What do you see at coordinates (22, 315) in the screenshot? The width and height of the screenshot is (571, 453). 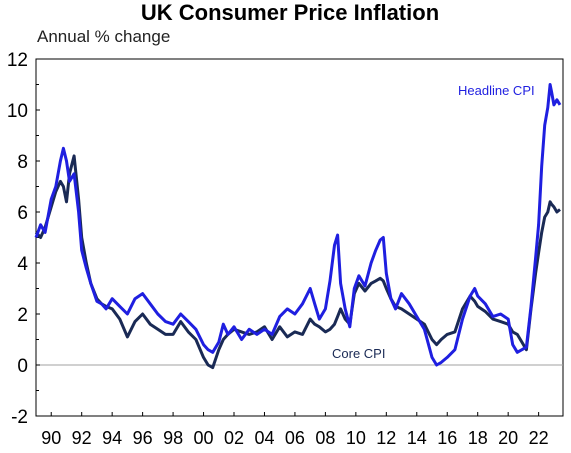 I see `y-tick-label: 2` at bounding box center [22, 315].